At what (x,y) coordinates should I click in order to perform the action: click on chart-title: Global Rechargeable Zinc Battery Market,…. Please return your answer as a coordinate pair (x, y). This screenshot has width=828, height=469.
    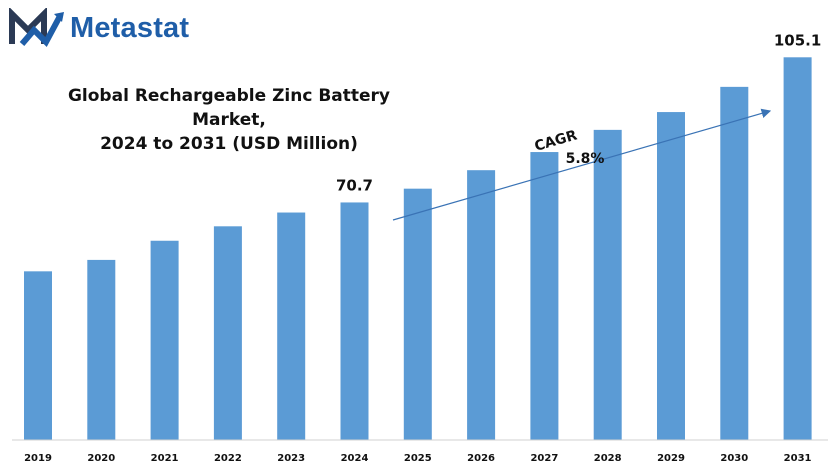
    Looking at the image, I should click on (229, 120).